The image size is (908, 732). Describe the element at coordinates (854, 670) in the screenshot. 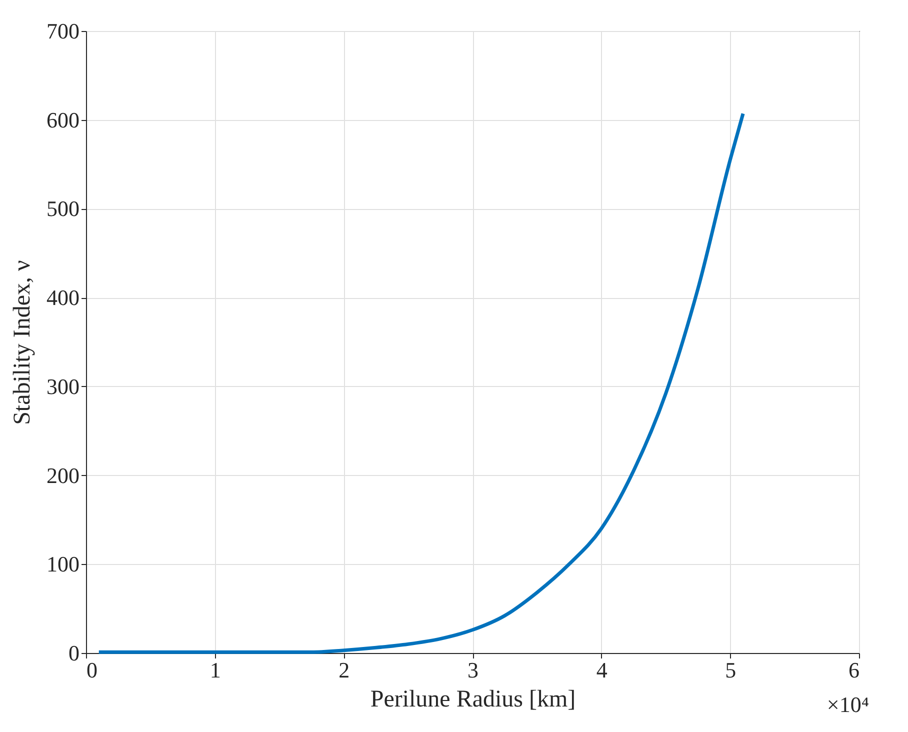

I see `x-tick-label: 6` at that location.